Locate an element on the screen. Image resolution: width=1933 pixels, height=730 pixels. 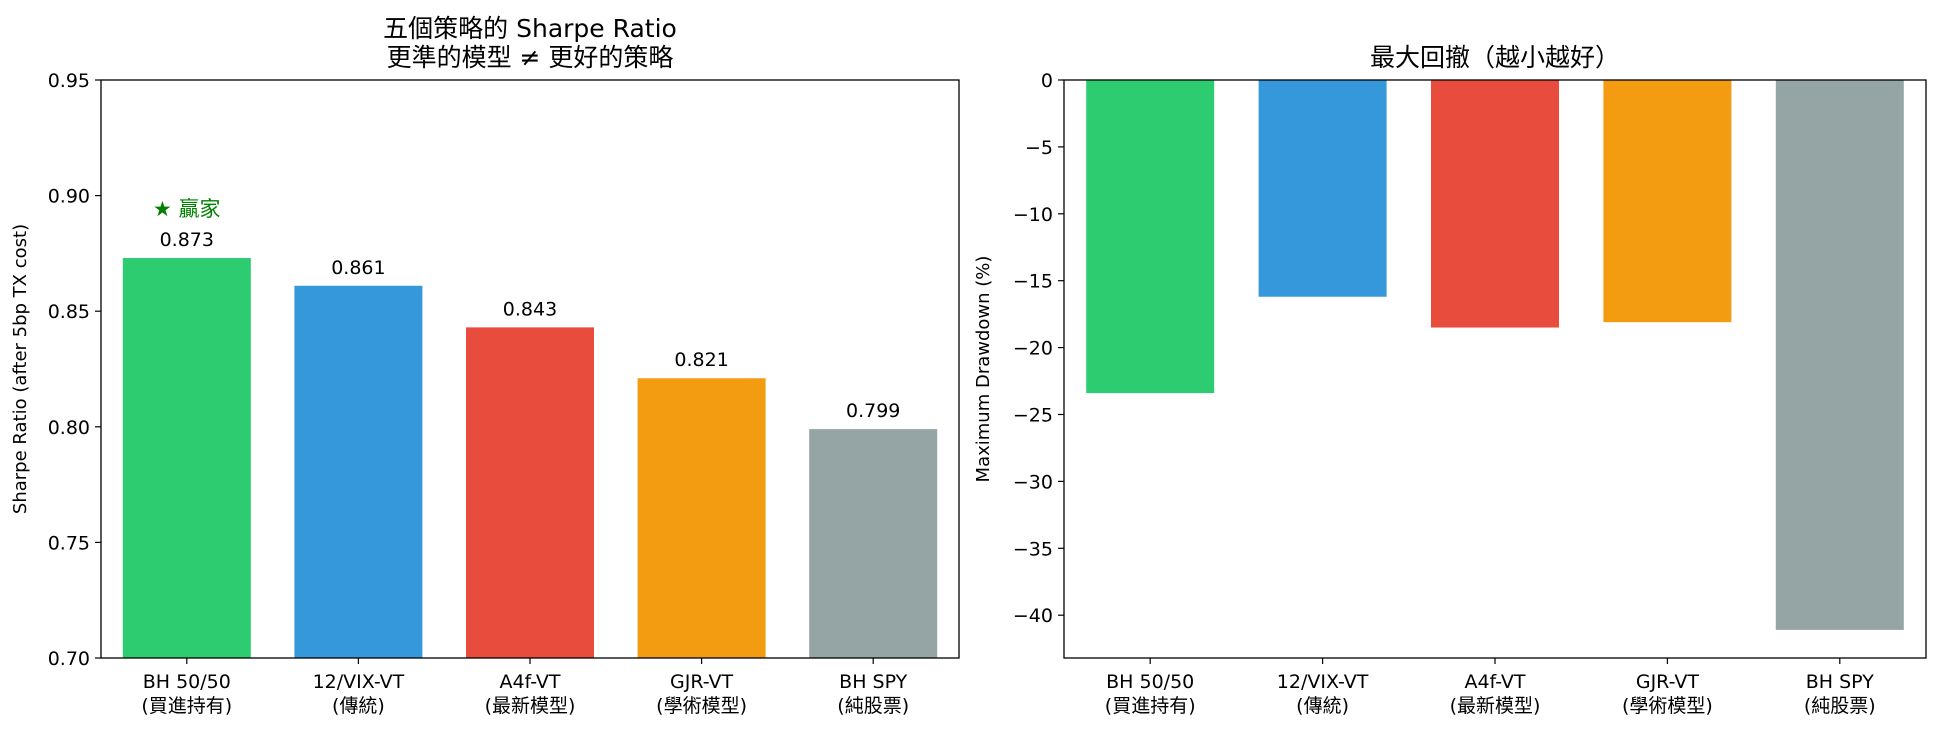
y-axis-label: Sharpe Ratio (after 5bp TX cost) is located at coordinates (20, 369).